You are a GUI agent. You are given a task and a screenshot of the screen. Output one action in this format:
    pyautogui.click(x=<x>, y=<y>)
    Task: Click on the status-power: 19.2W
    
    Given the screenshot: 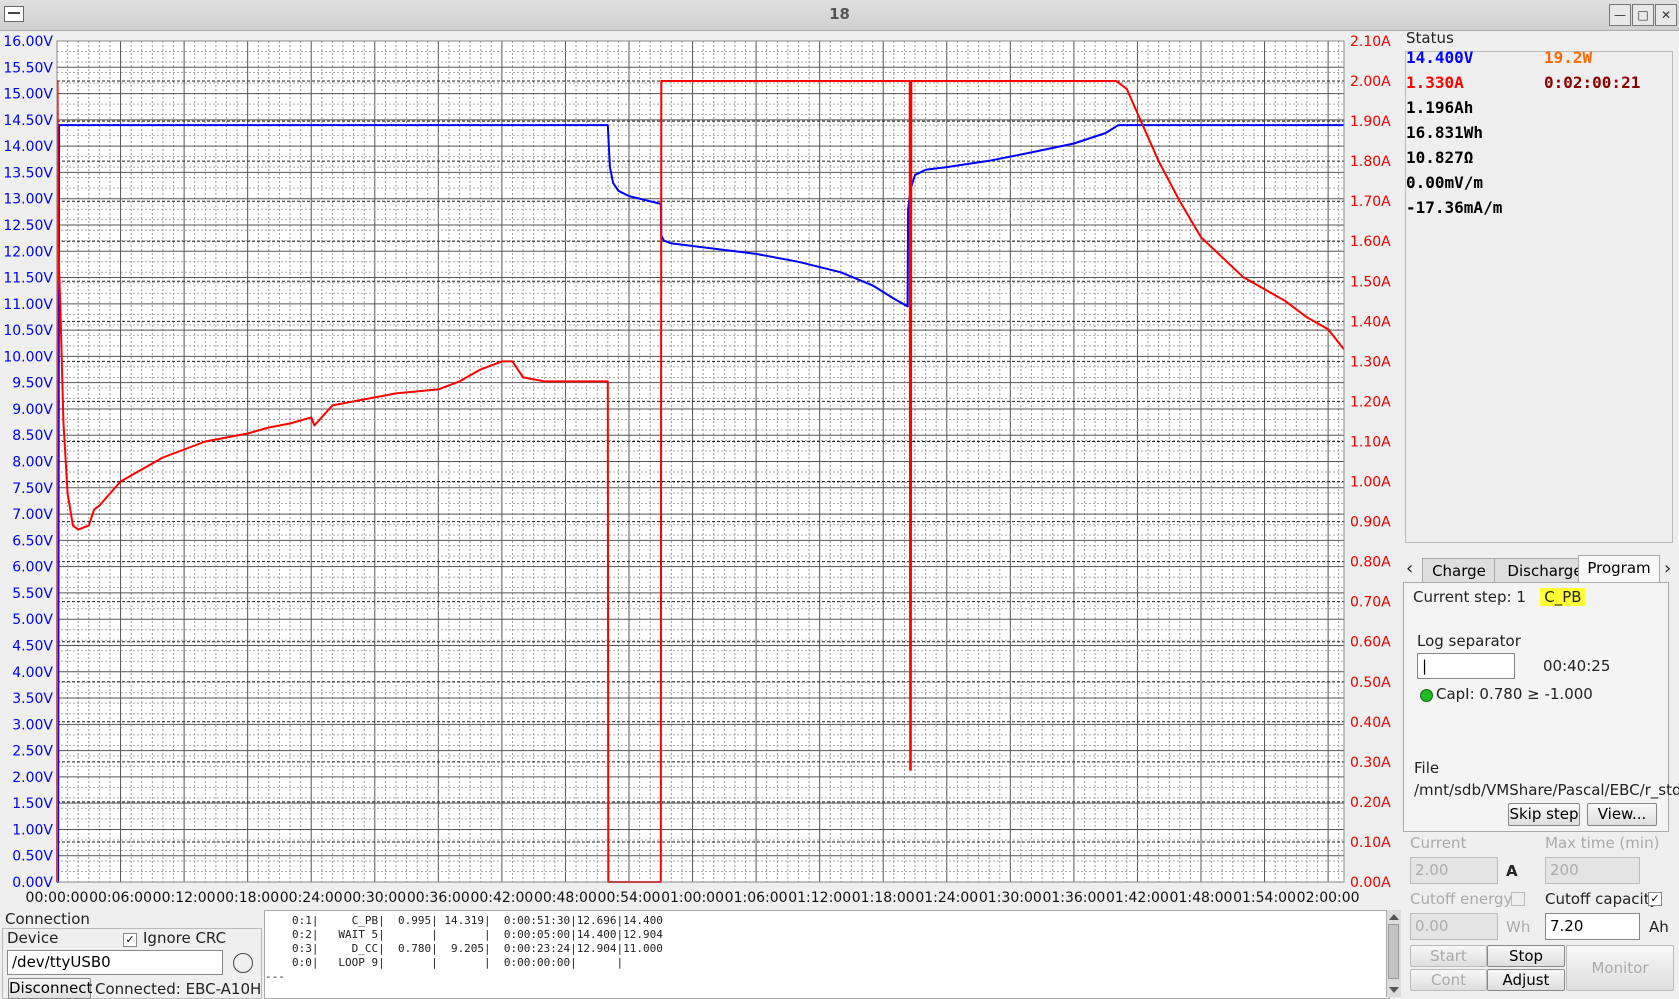 What is the action you would take?
    pyautogui.click(x=1568, y=57)
    